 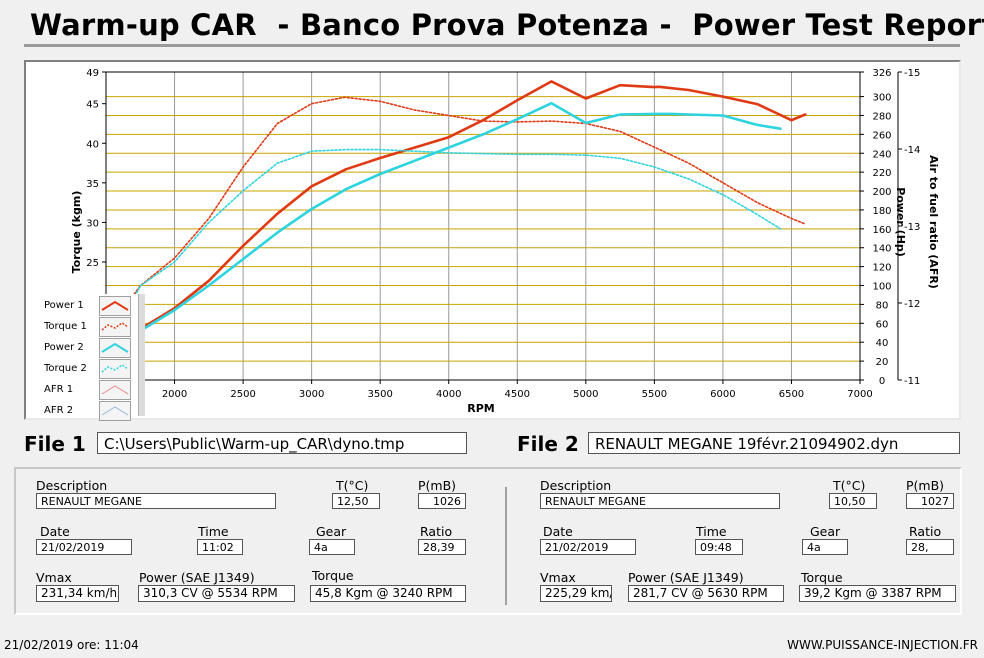 I want to click on power-tick-label: 60, so click(x=882, y=324).